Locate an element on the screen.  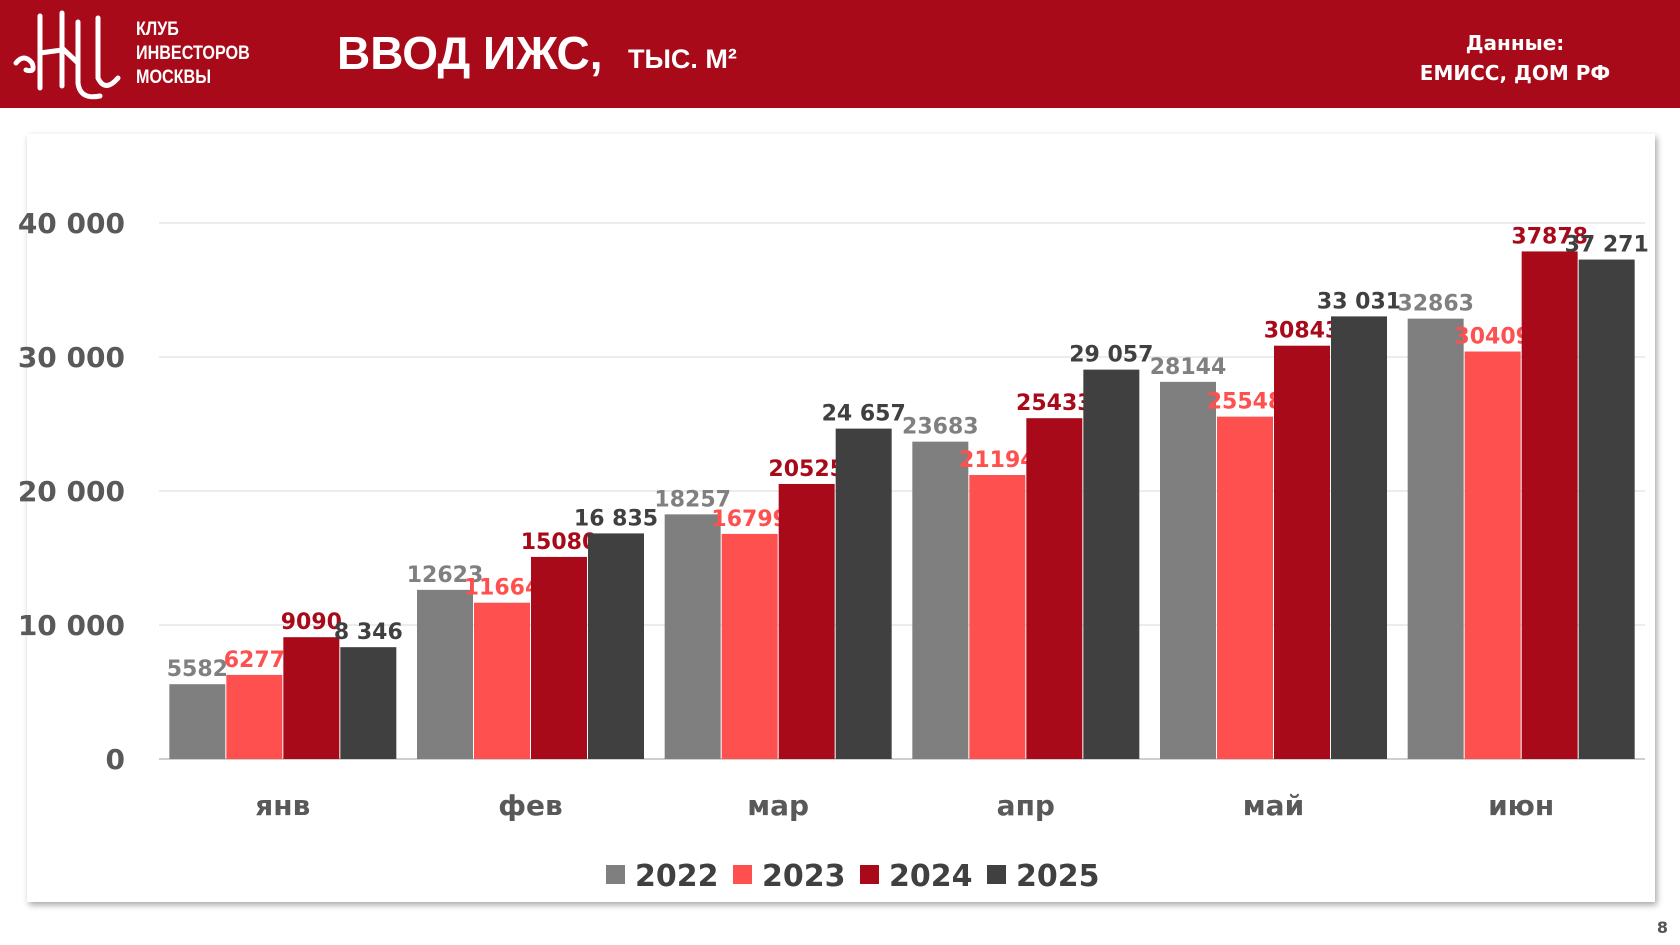
club-line: МОСКВЫ is located at coordinates (174, 77).